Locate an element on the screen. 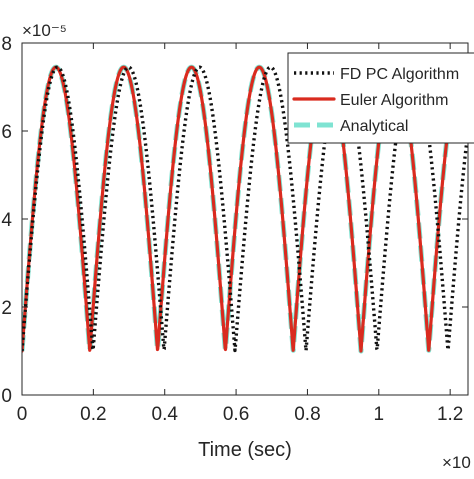 The image size is (474, 479). x-tick-label: 0.8 is located at coordinates (307, 414).